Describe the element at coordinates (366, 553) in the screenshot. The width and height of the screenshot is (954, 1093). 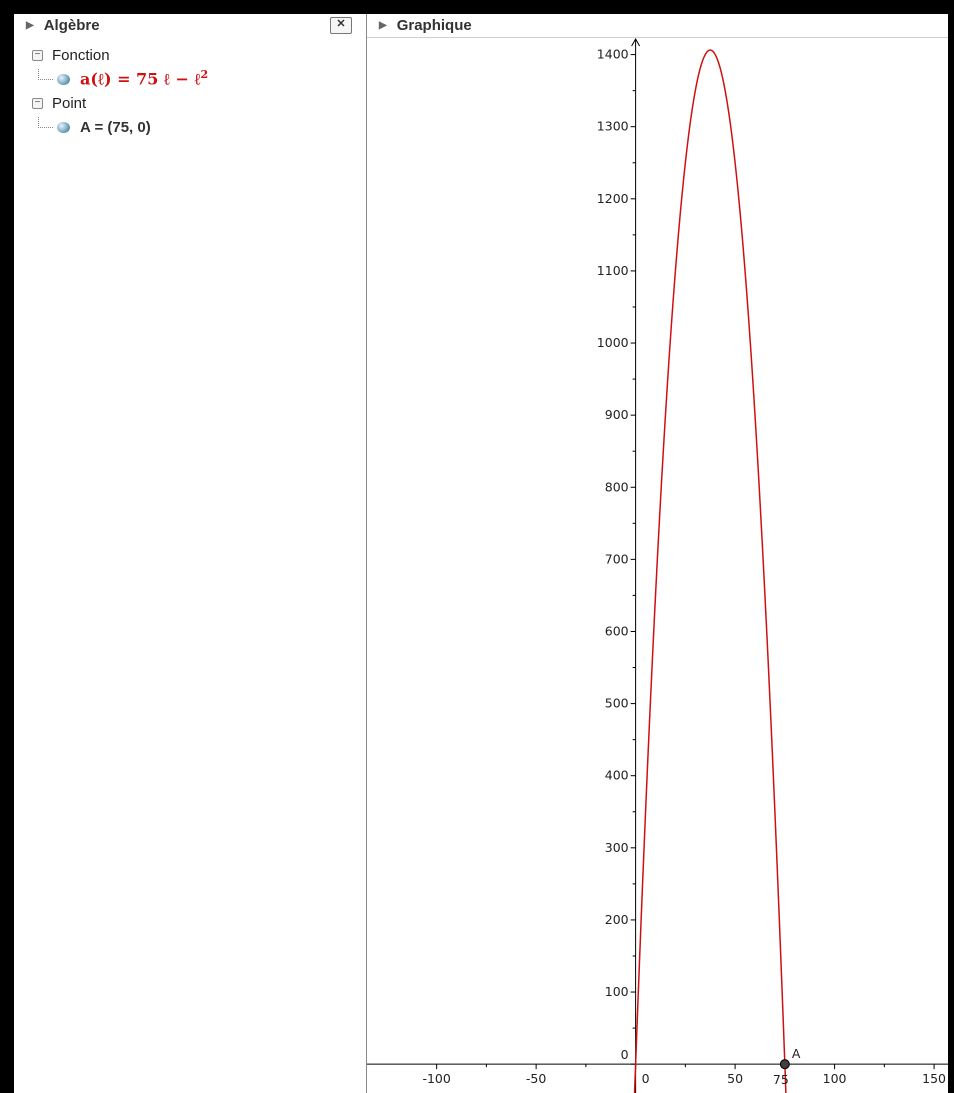
I see `pane-divider` at that location.